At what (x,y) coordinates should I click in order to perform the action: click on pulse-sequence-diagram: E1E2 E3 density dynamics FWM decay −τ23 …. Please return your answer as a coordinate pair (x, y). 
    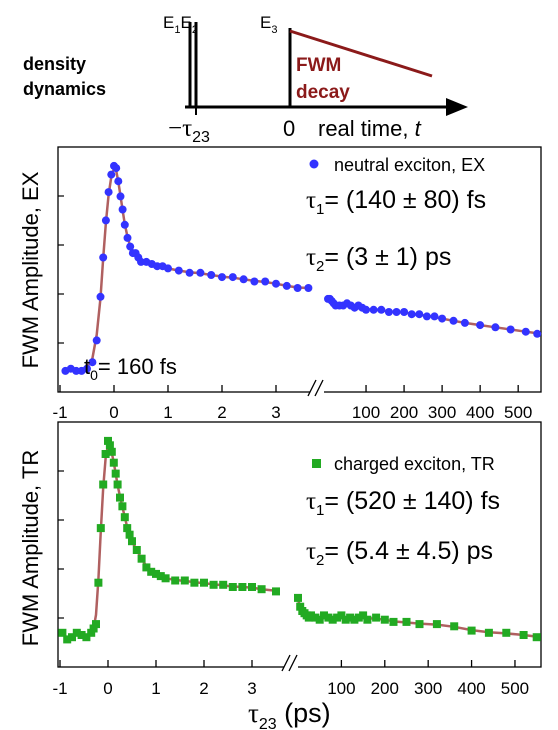
    Looking at the image, I should click on (245, 79).